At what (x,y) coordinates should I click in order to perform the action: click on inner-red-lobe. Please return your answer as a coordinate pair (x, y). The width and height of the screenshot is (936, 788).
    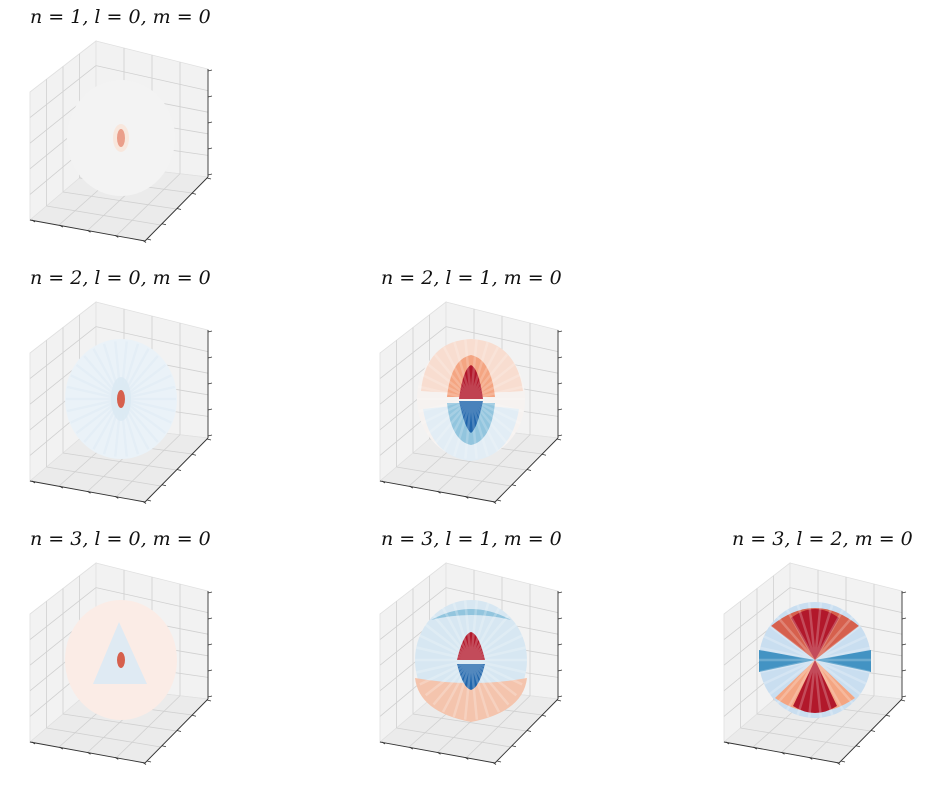
    Looking at the image, I should click on (471, 646).